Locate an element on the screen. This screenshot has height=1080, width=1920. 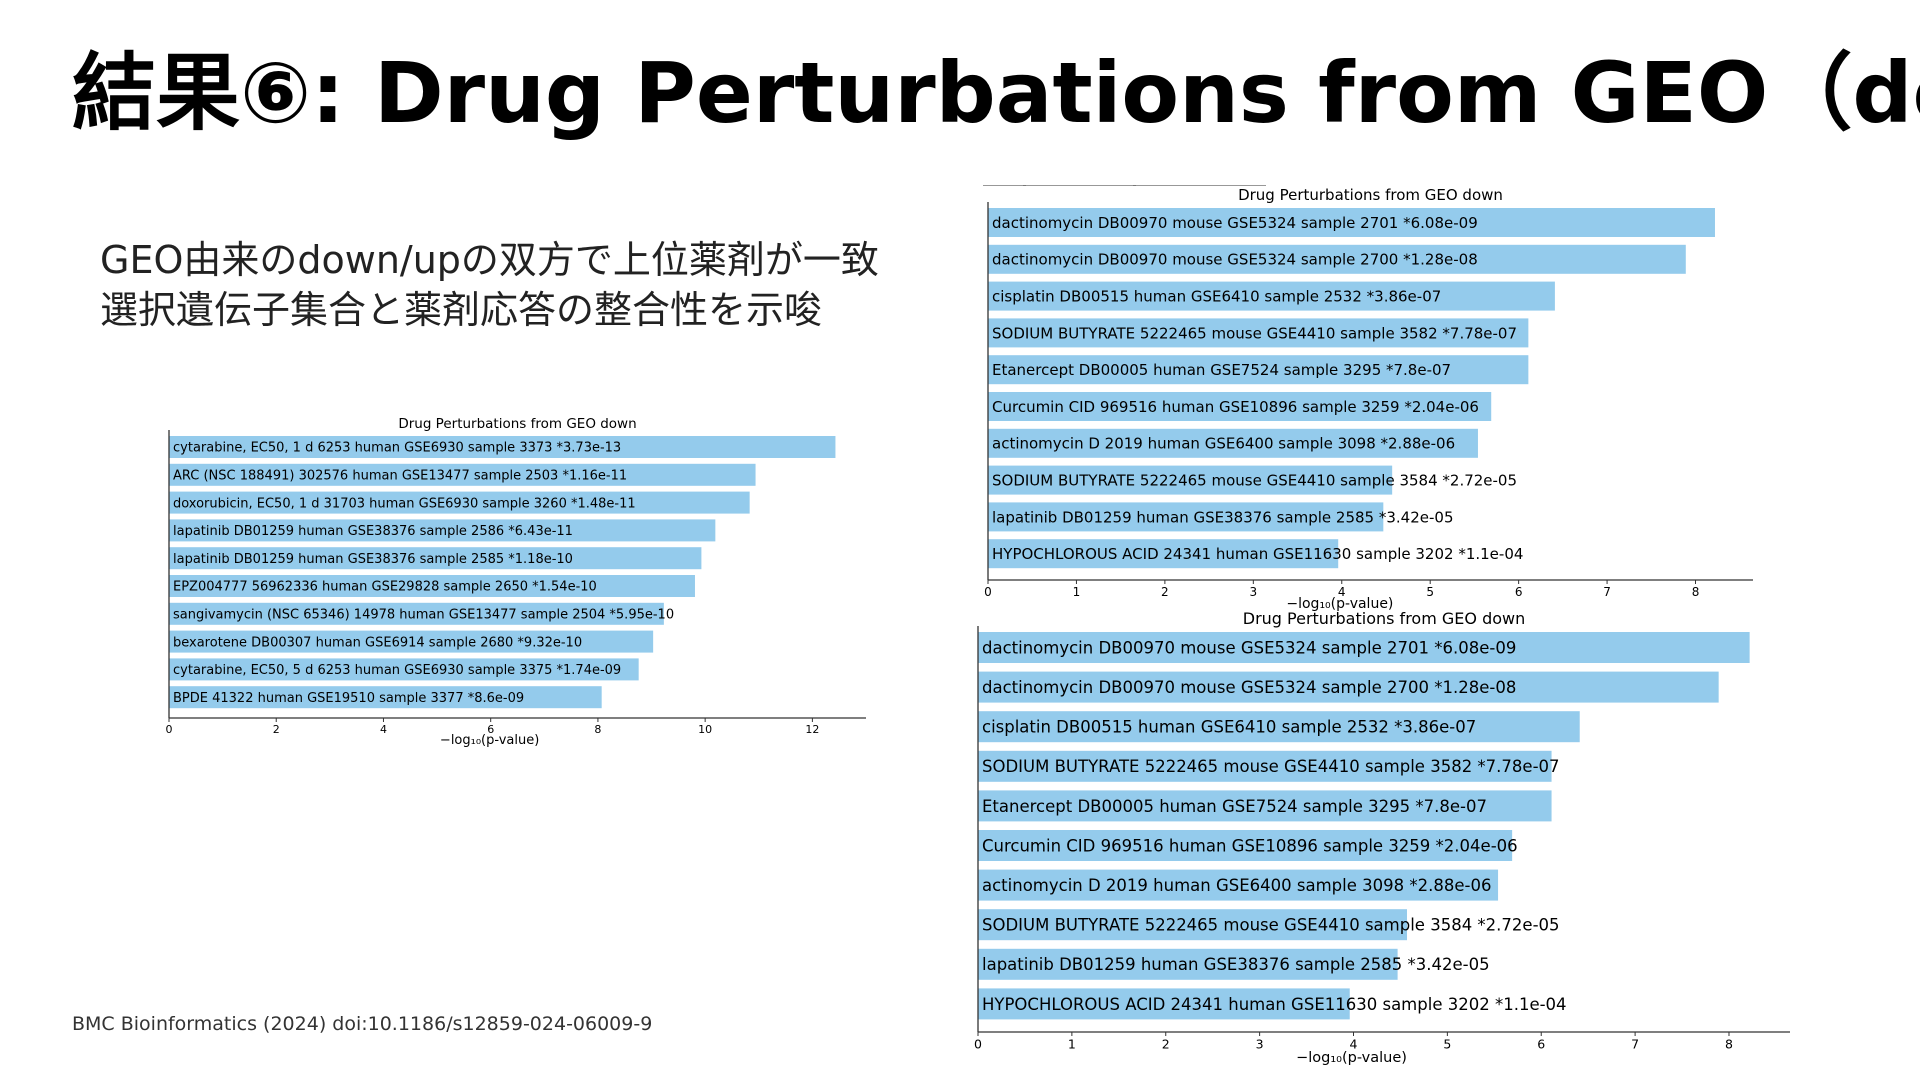
subtitle-line-1: GEO由来のdown/upの双方で上位薬剤が一致 is located at coordinates (489, 260).